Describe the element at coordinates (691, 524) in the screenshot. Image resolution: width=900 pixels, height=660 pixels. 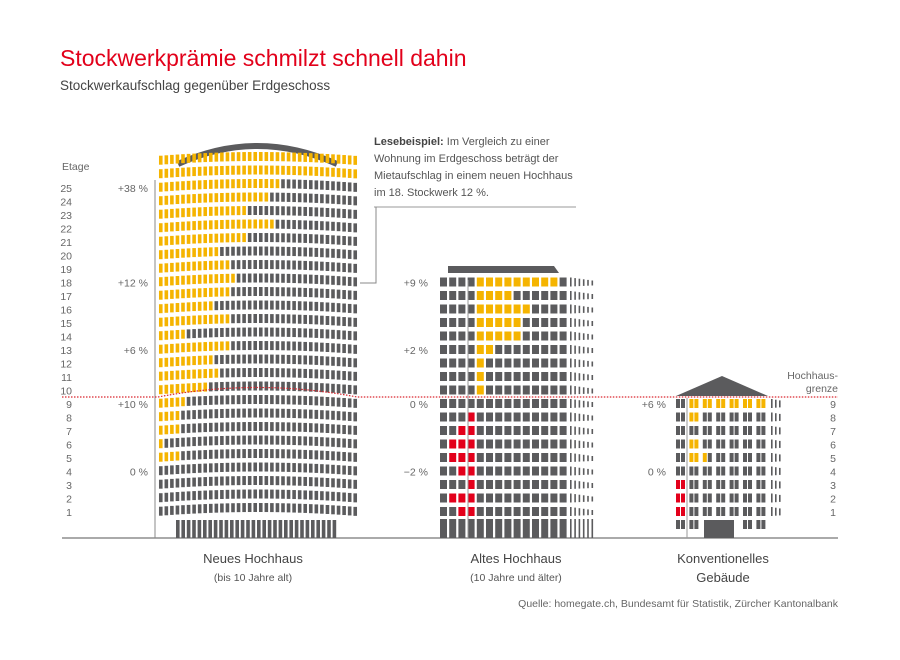
I see `ground-floor-window` at that location.